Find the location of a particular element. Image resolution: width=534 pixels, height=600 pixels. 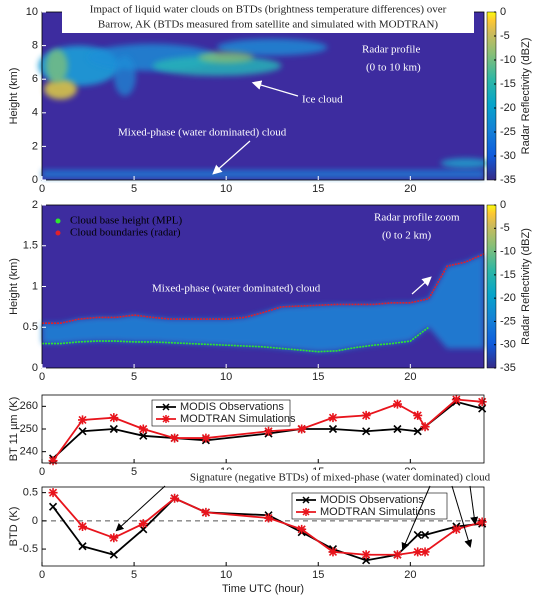

axes-box is located at coordinates (263, 526).